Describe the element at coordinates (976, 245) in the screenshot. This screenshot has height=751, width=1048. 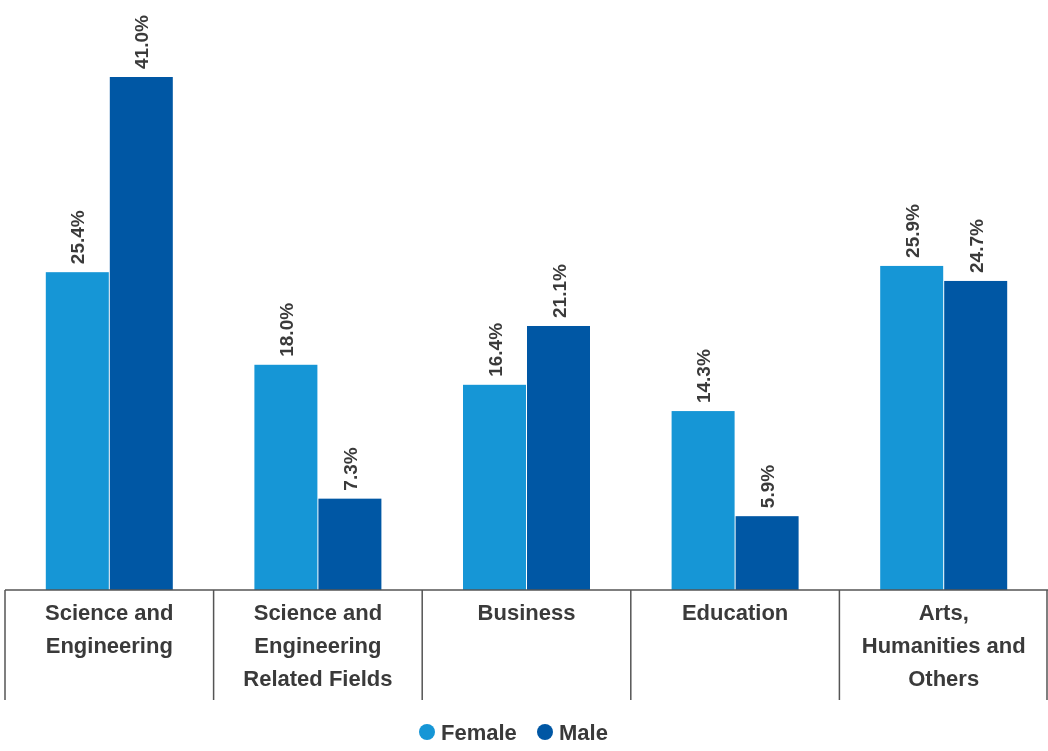
I see `data-label: 24.7%` at that location.